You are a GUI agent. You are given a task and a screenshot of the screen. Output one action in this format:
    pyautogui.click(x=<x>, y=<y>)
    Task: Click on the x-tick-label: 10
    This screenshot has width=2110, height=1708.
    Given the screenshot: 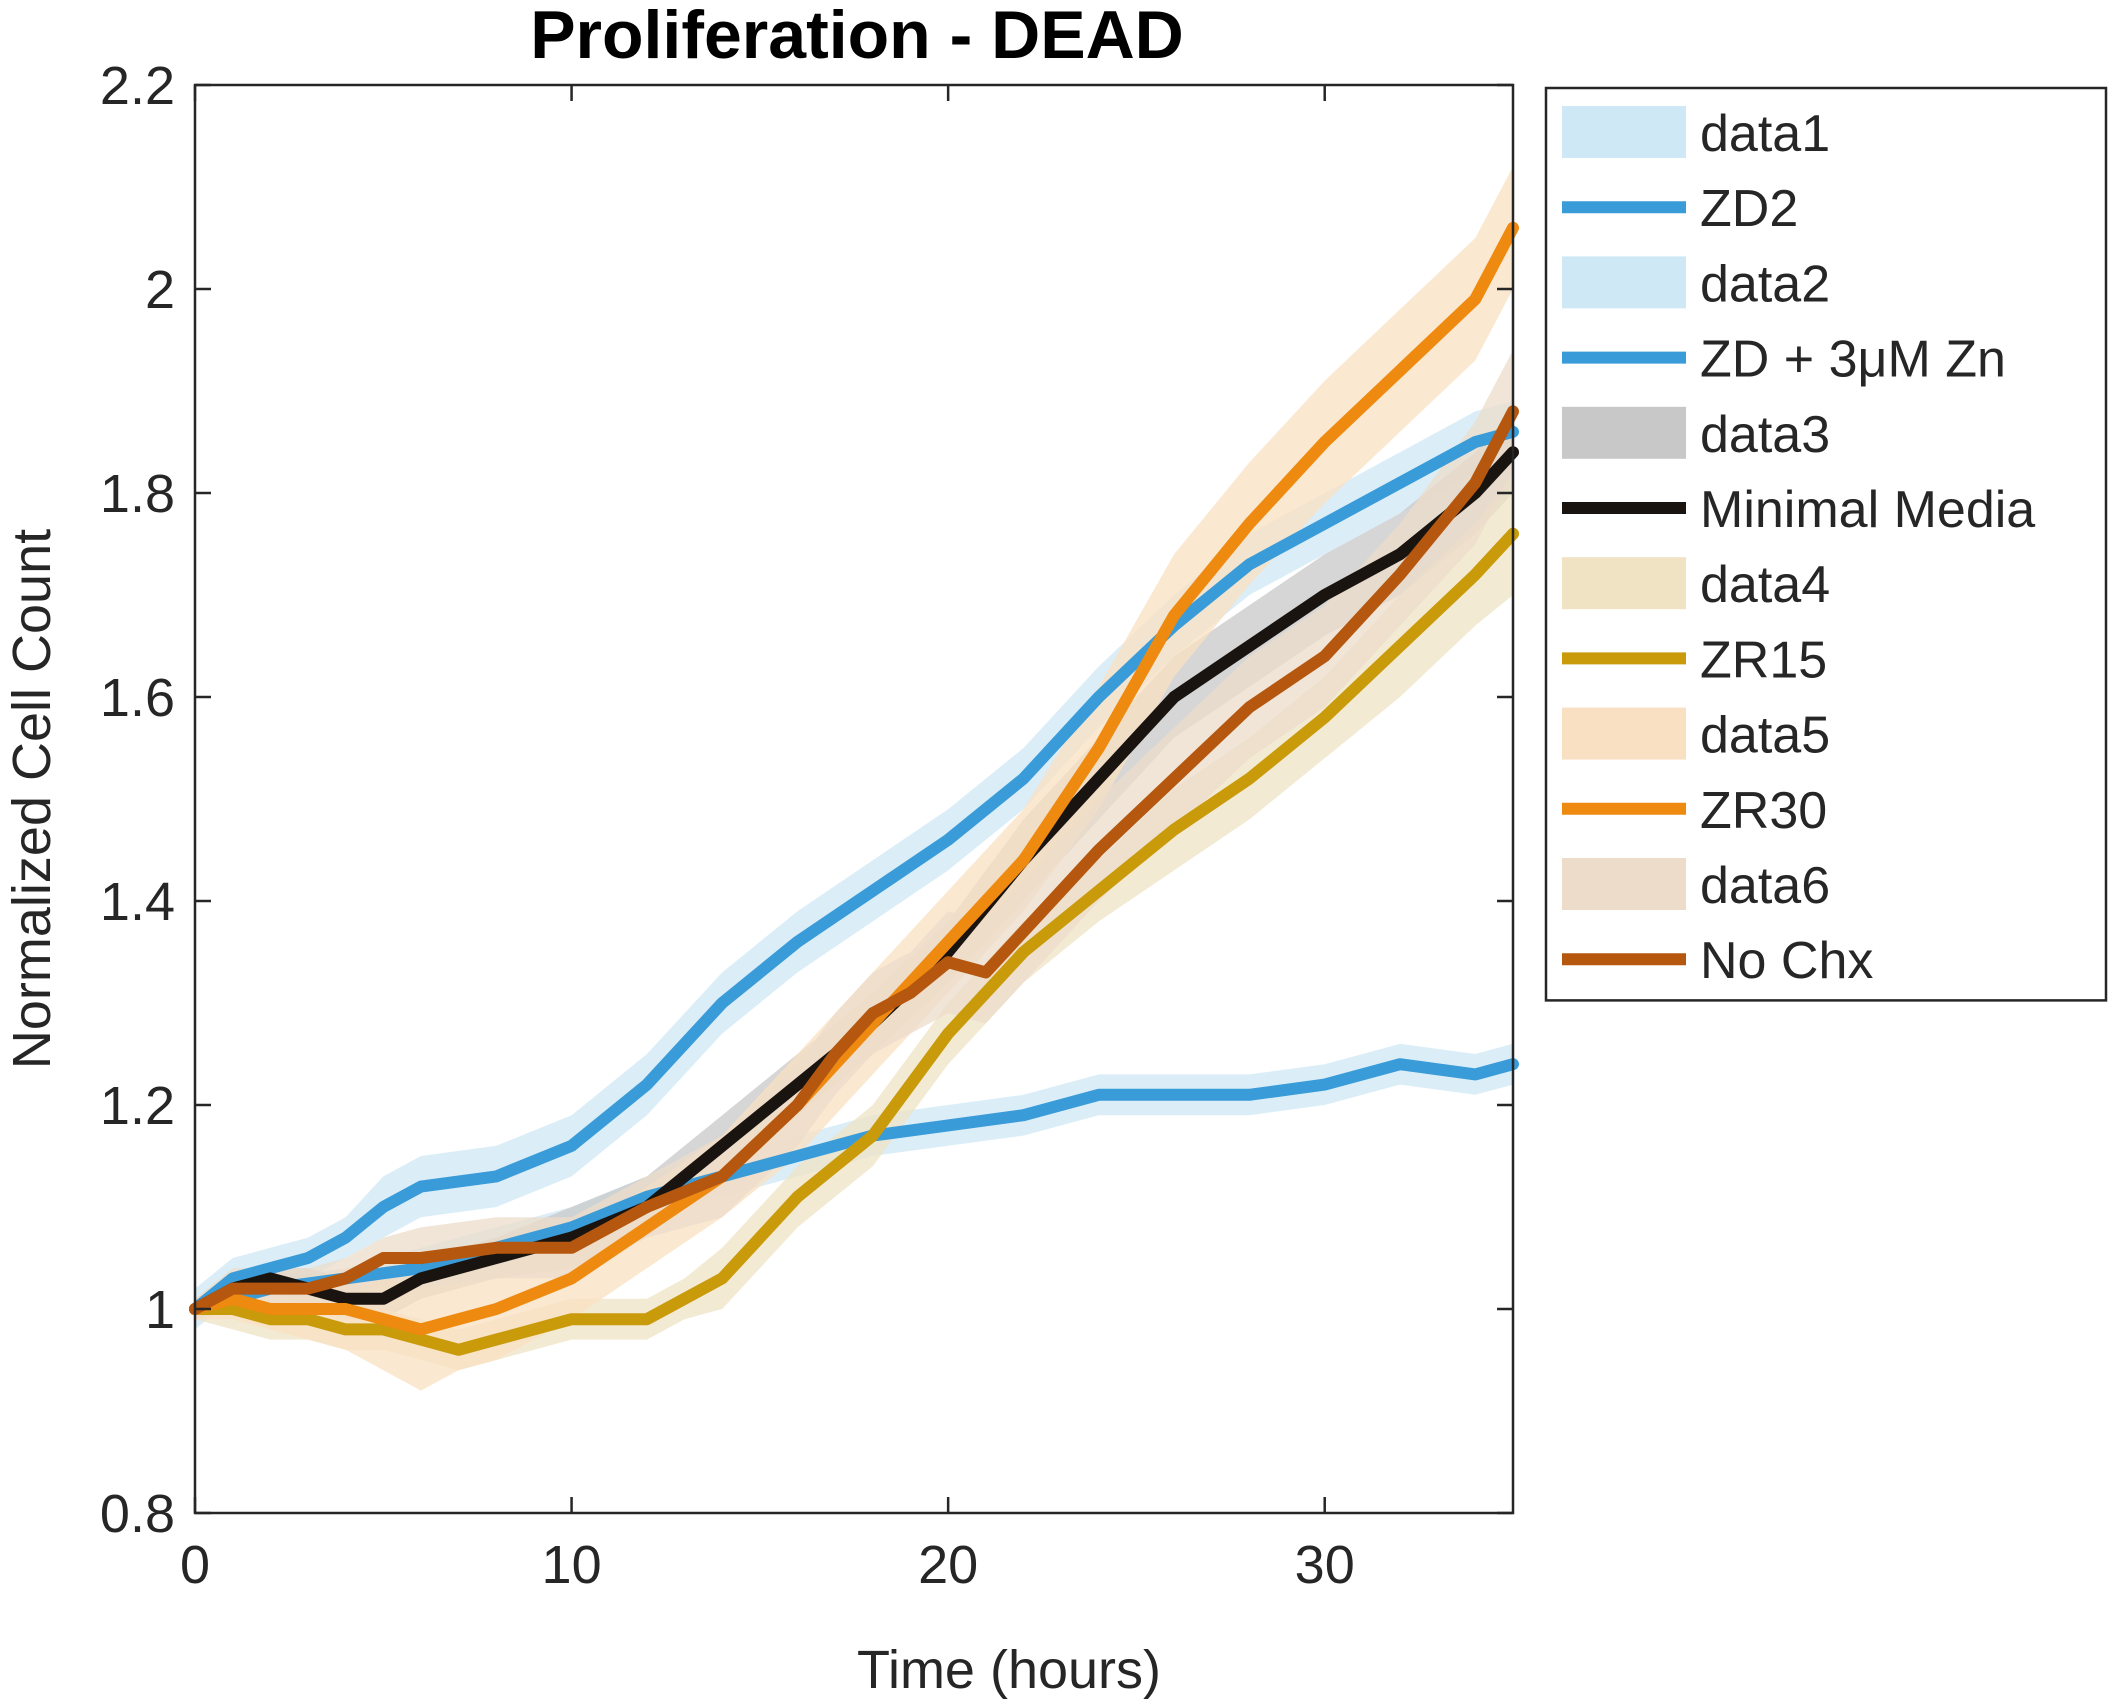 What is the action you would take?
    pyautogui.click(x=572, y=1565)
    